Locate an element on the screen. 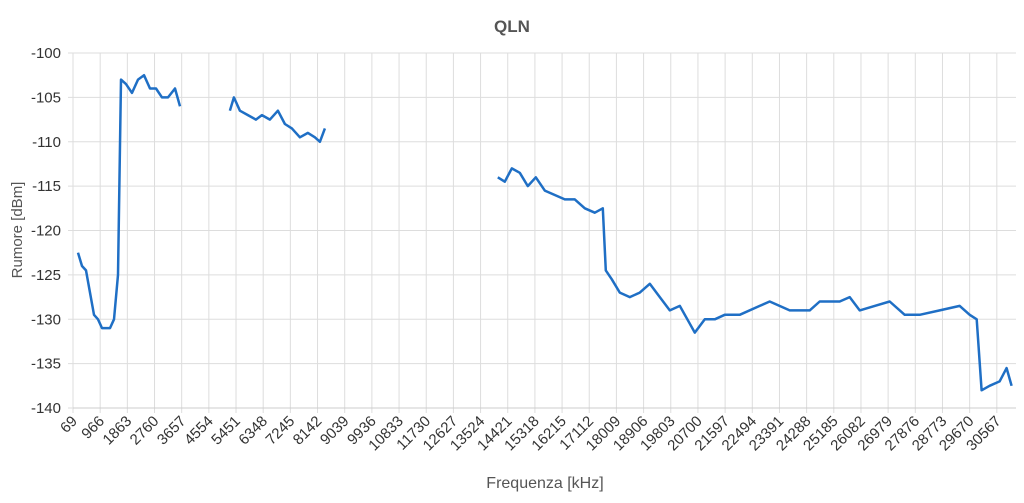 The height and width of the screenshot is (503, 1024). x-axis-label: Frequenza [kHz] is located at coordinates (544, 483).